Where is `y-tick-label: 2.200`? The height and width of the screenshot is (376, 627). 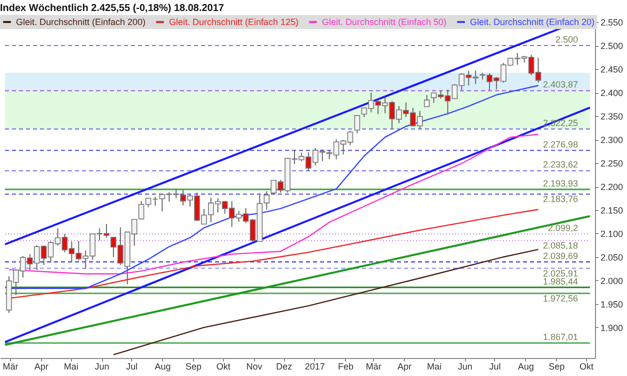 y-tick-label: 2.200 is located at coordinates (612, 187).